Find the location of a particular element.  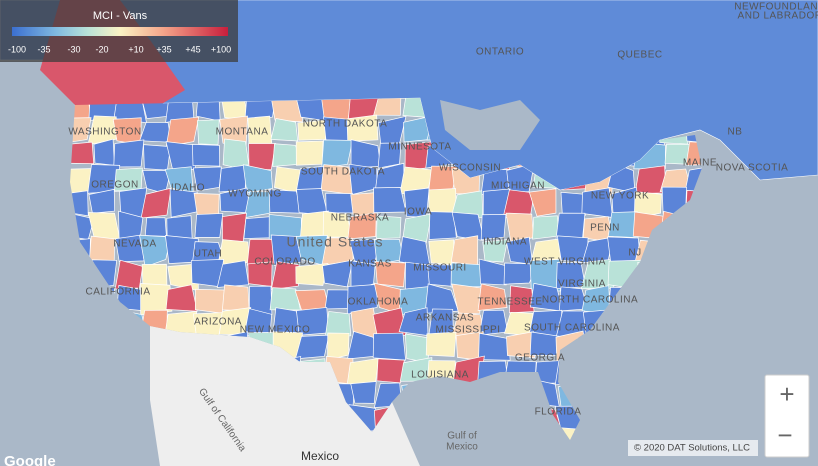

state-label: NORTH CAROLINA is located at coordinates (590, 300).